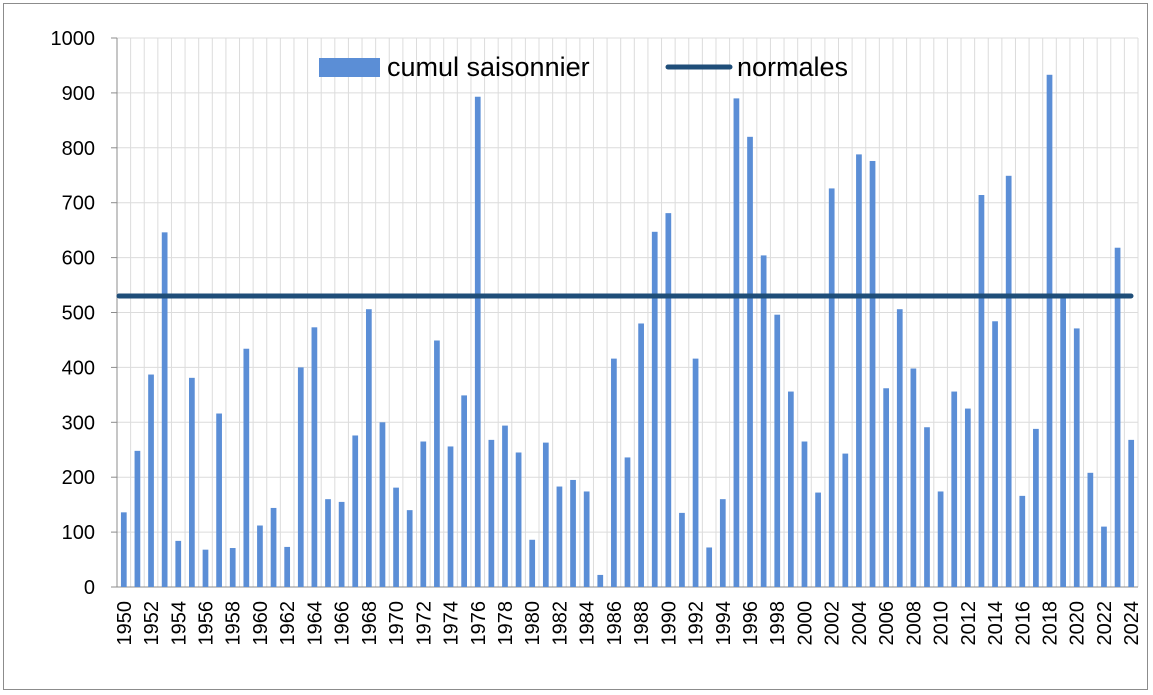 This screenshot has height=695, width=1153. I want to click on bar-2000, so click(804, 514).